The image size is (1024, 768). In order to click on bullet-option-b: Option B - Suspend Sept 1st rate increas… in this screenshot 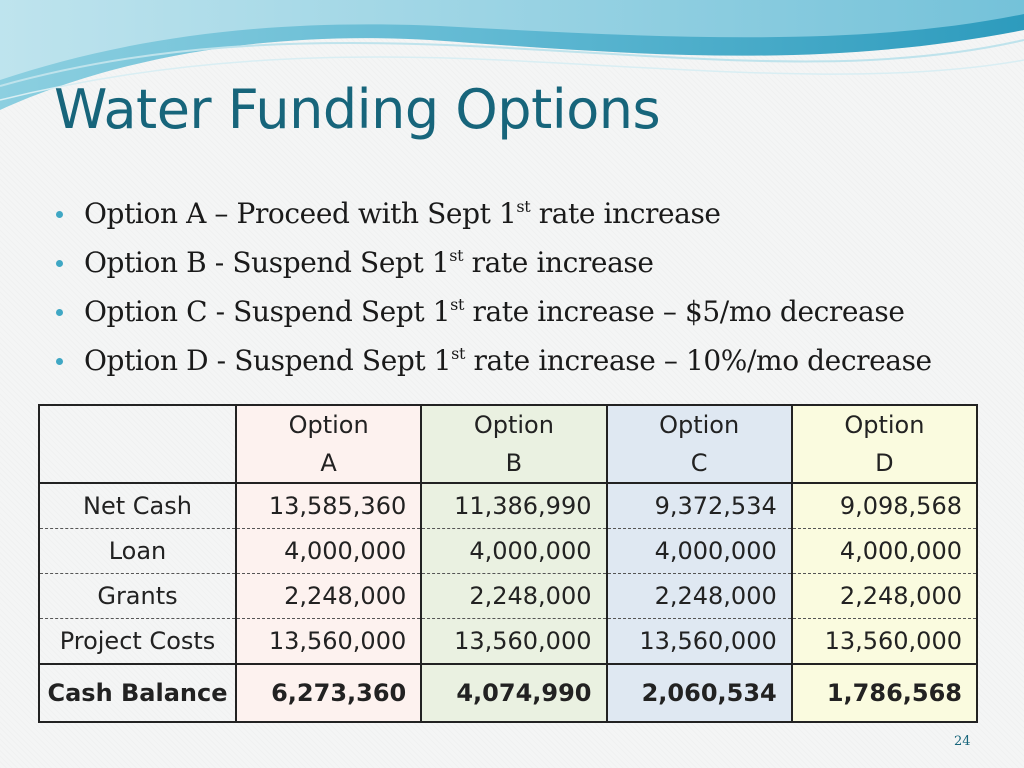, I will do `click(492, 265)`.